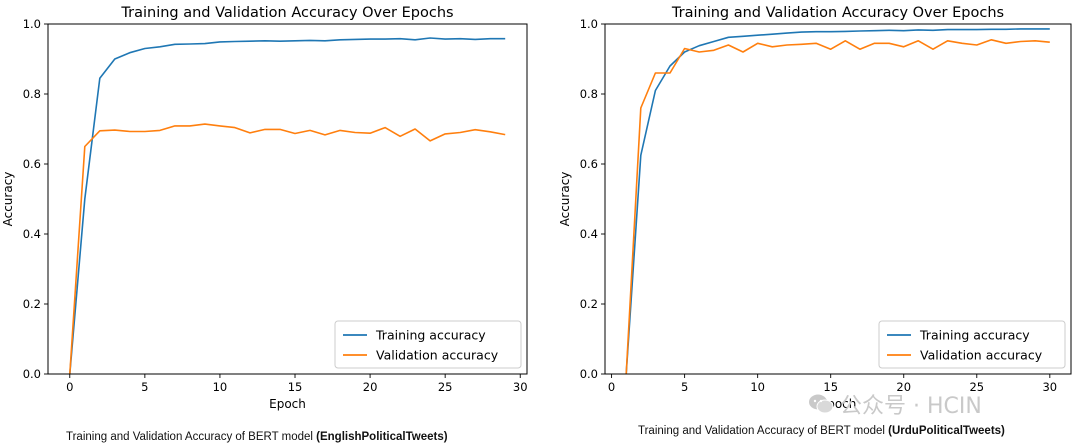 The height and width of the screenshot is (448, 1080). I want to click on wechat-icon, so click(821, 404).